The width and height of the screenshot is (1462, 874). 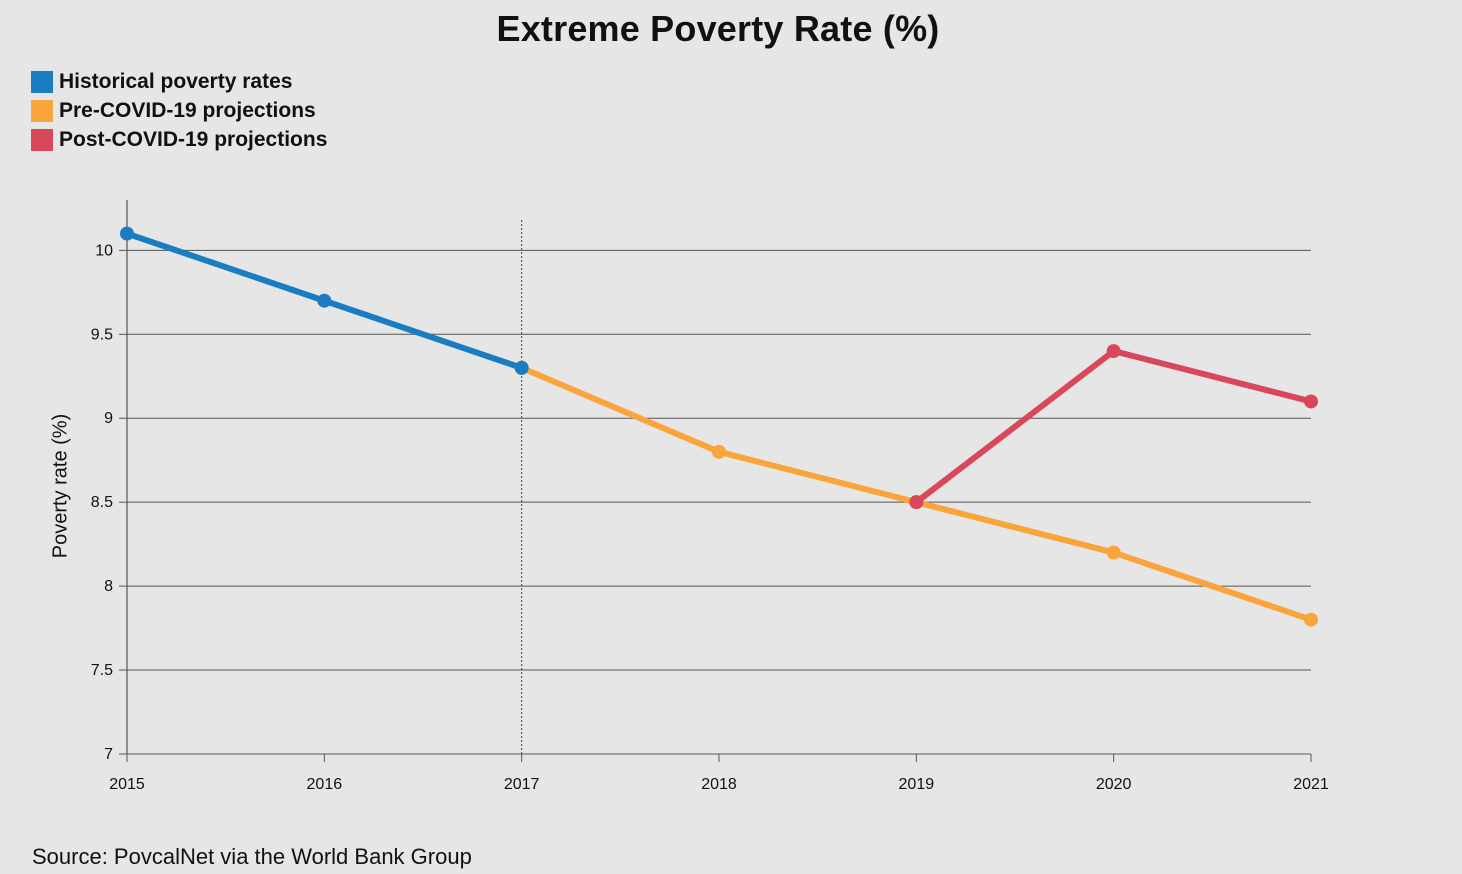 I want to click on series-line-post-covid, so click(x=1113, y=427).